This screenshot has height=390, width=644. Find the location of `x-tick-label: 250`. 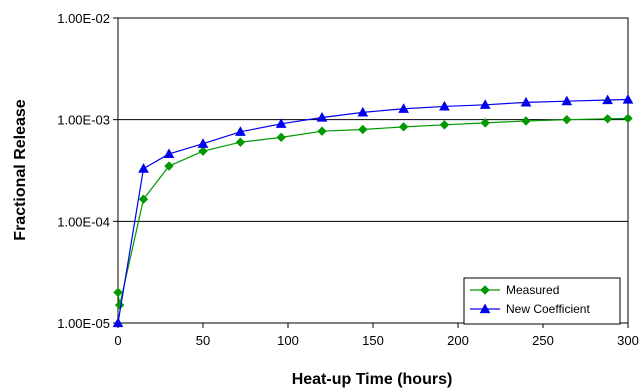

x-tick-label: 250 is located at coordinates (543, 340).